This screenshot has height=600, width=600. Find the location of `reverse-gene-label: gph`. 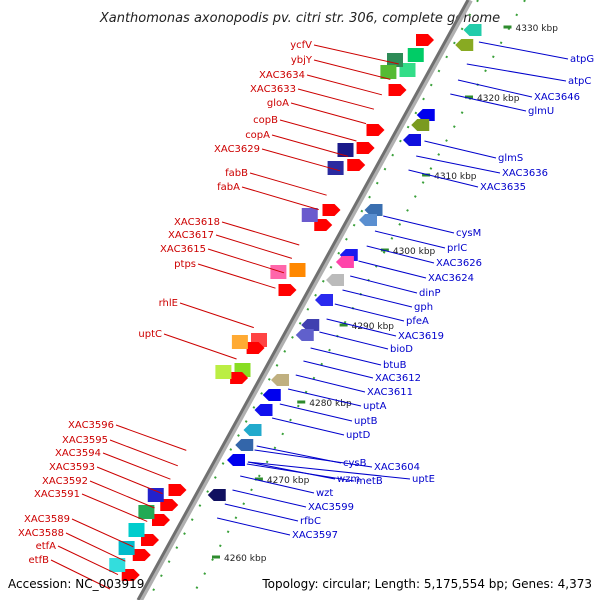

reverse-gene-label: gph is located at coordinates (423, 307).